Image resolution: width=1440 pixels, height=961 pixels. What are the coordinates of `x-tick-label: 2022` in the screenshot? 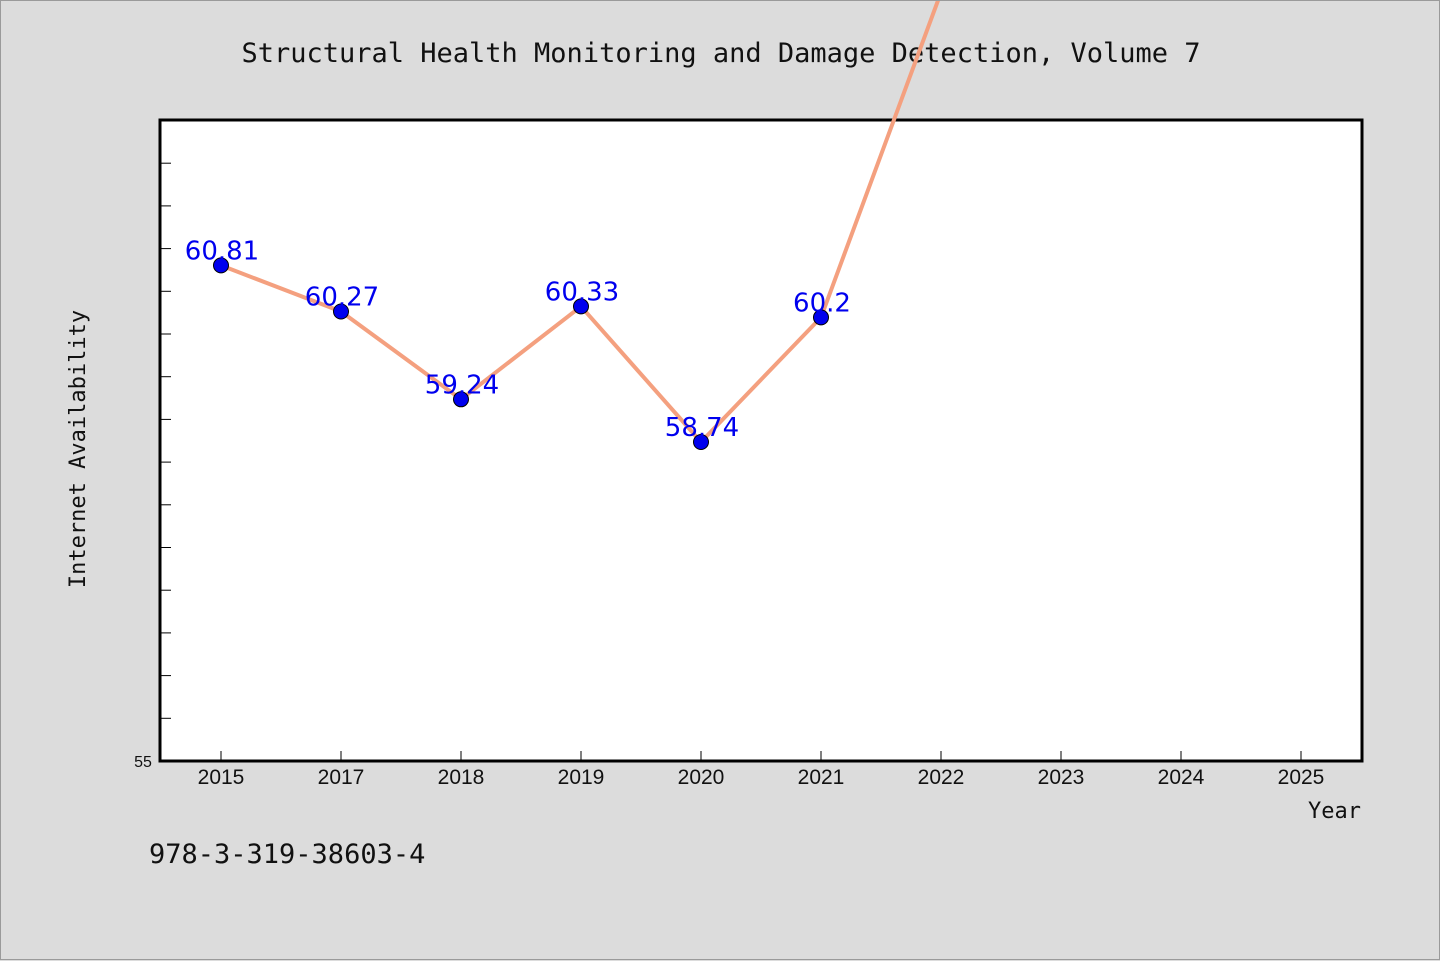 It's located at (941, 777).